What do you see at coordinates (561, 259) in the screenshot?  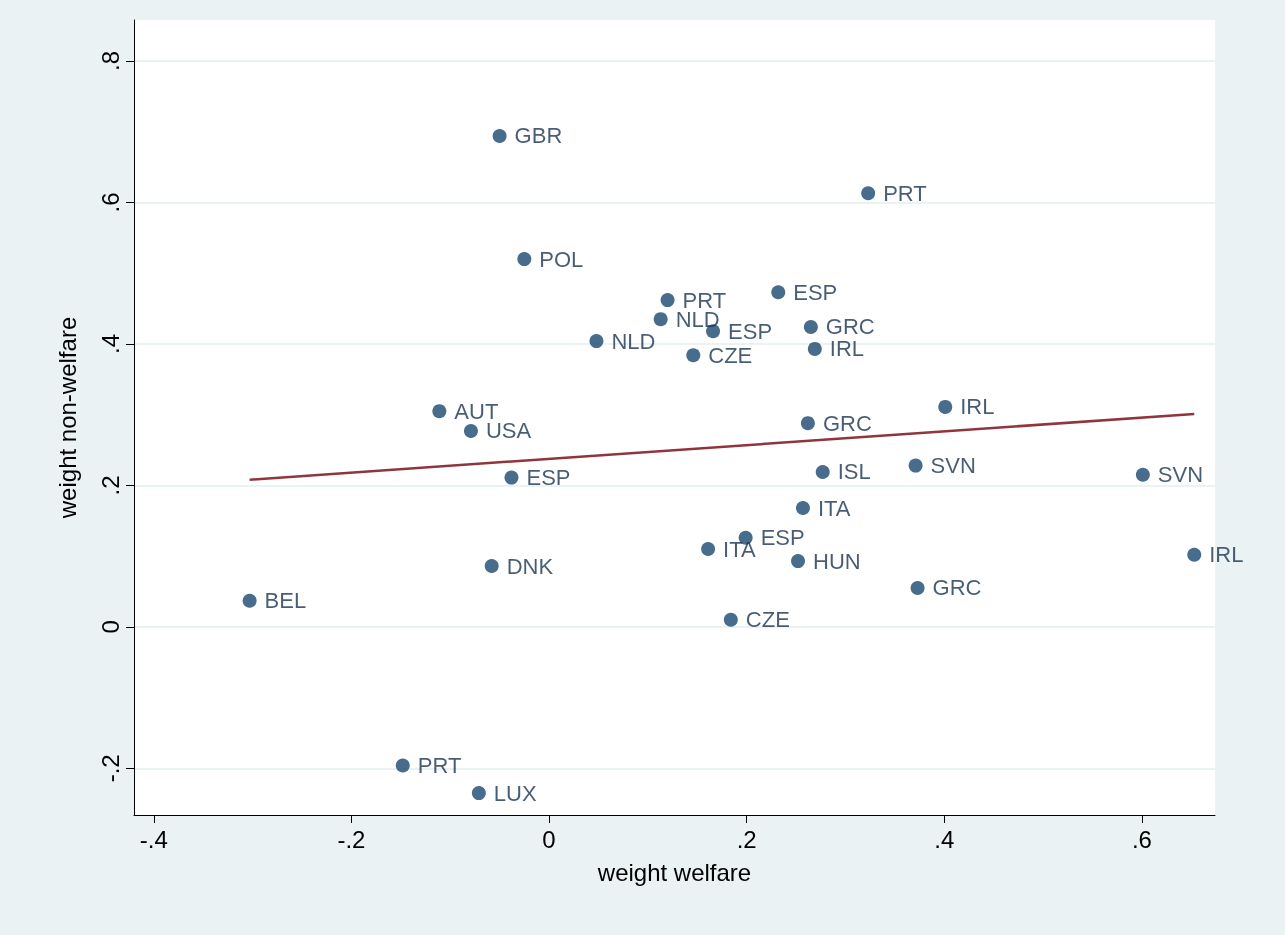 I see `data-label: POL` at bounding box center [561, 259].